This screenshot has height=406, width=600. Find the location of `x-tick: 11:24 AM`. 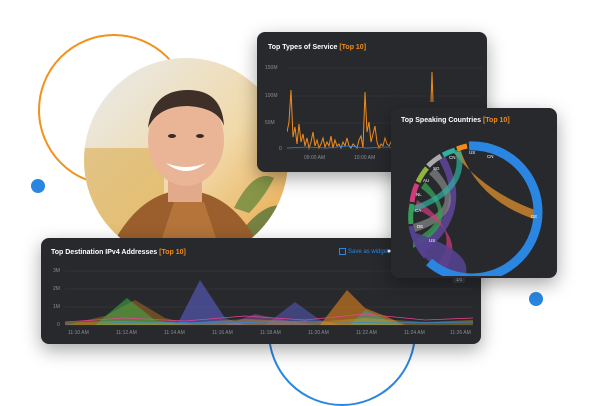

x-tick: 11:24 AM is located at coordinates (414, 333).